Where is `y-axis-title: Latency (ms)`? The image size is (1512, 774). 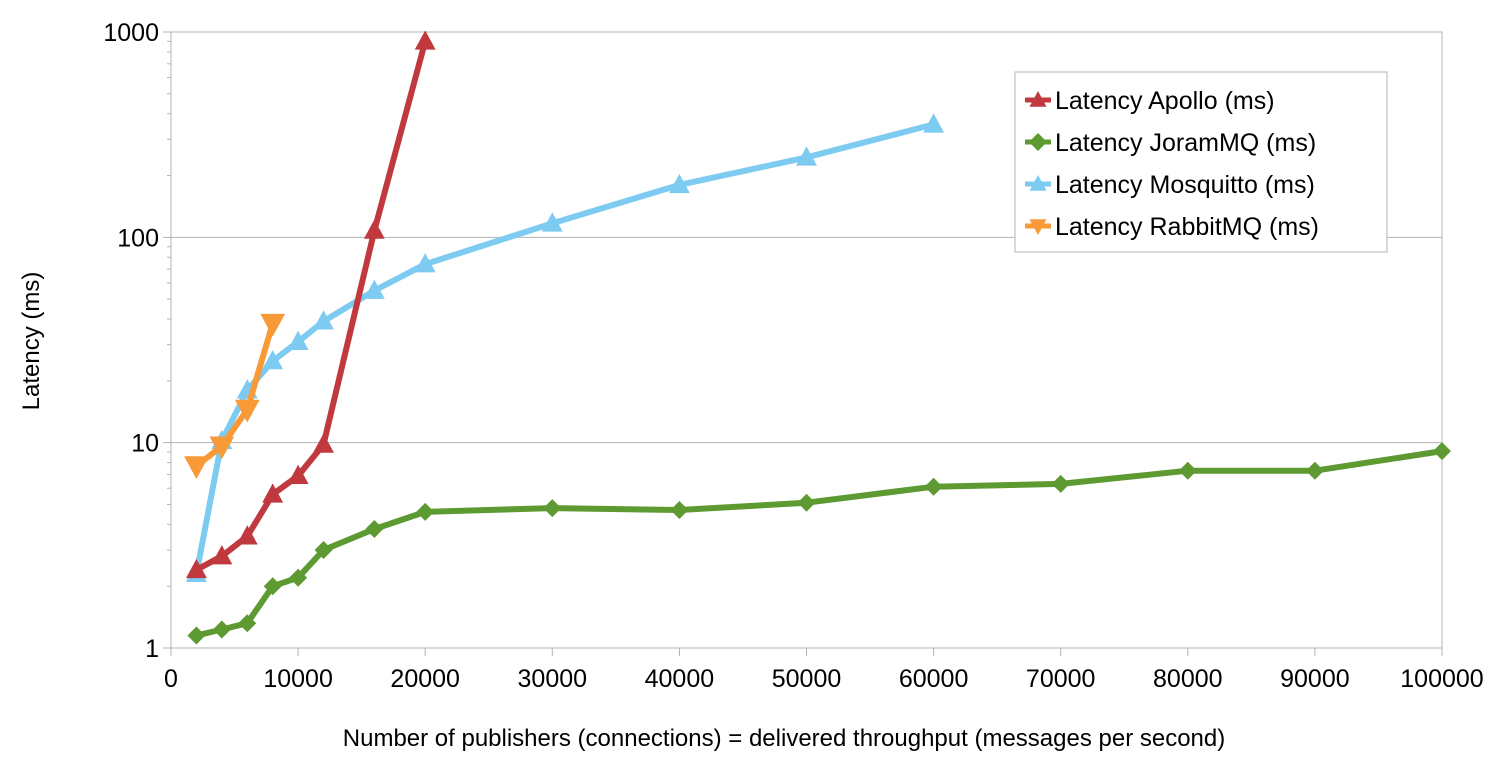
y-axis-title: Latency (ms) is located at coordinates (31, 341).